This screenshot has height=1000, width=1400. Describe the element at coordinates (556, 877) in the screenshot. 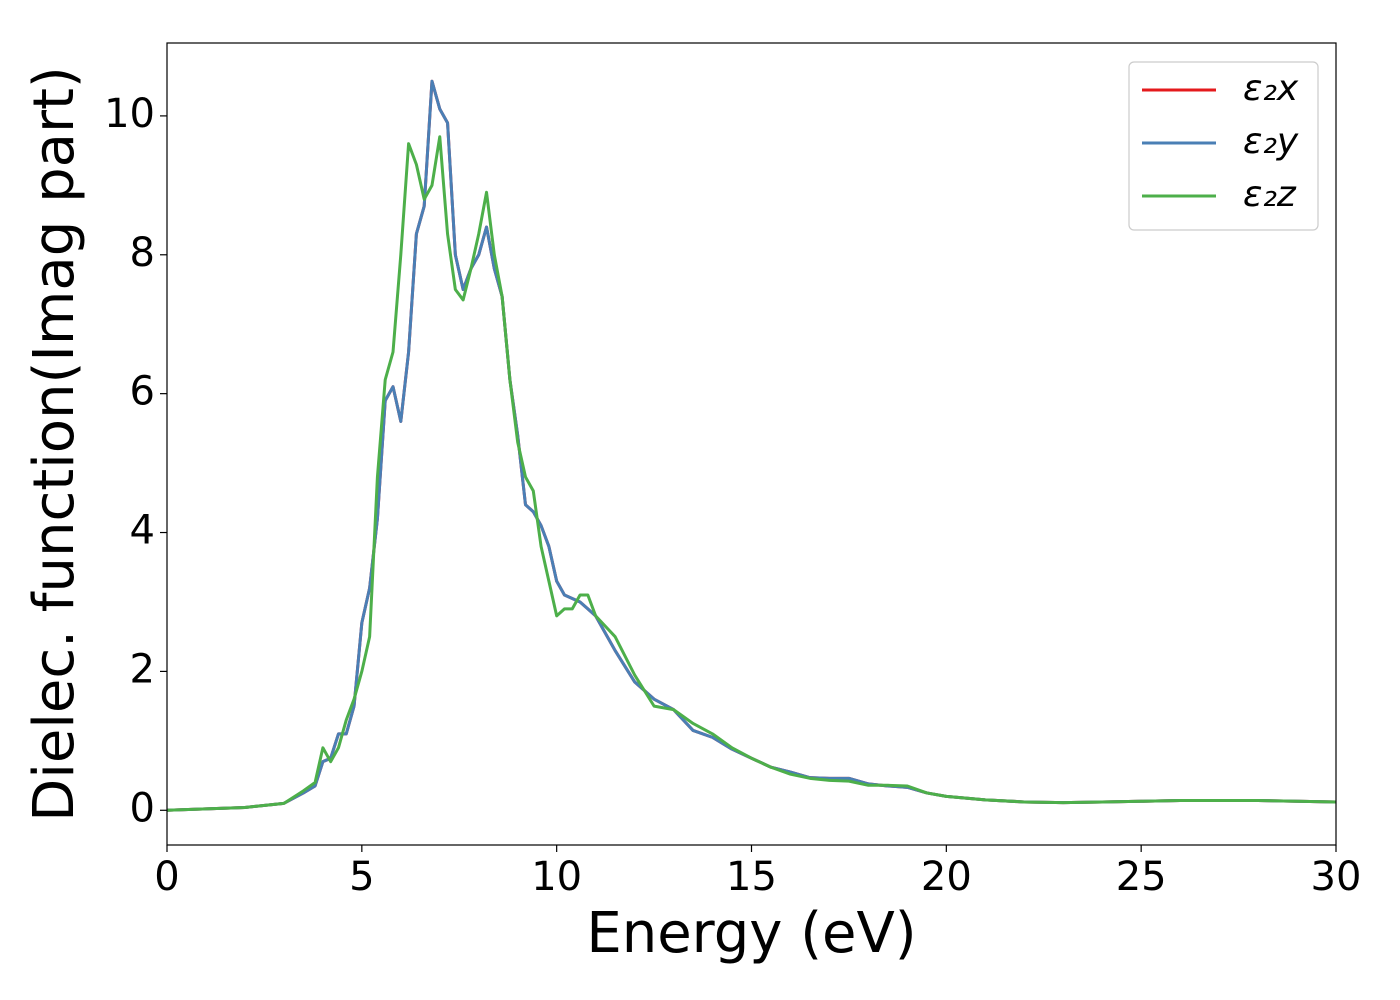

I see `x-tick-label: 10` at that location.